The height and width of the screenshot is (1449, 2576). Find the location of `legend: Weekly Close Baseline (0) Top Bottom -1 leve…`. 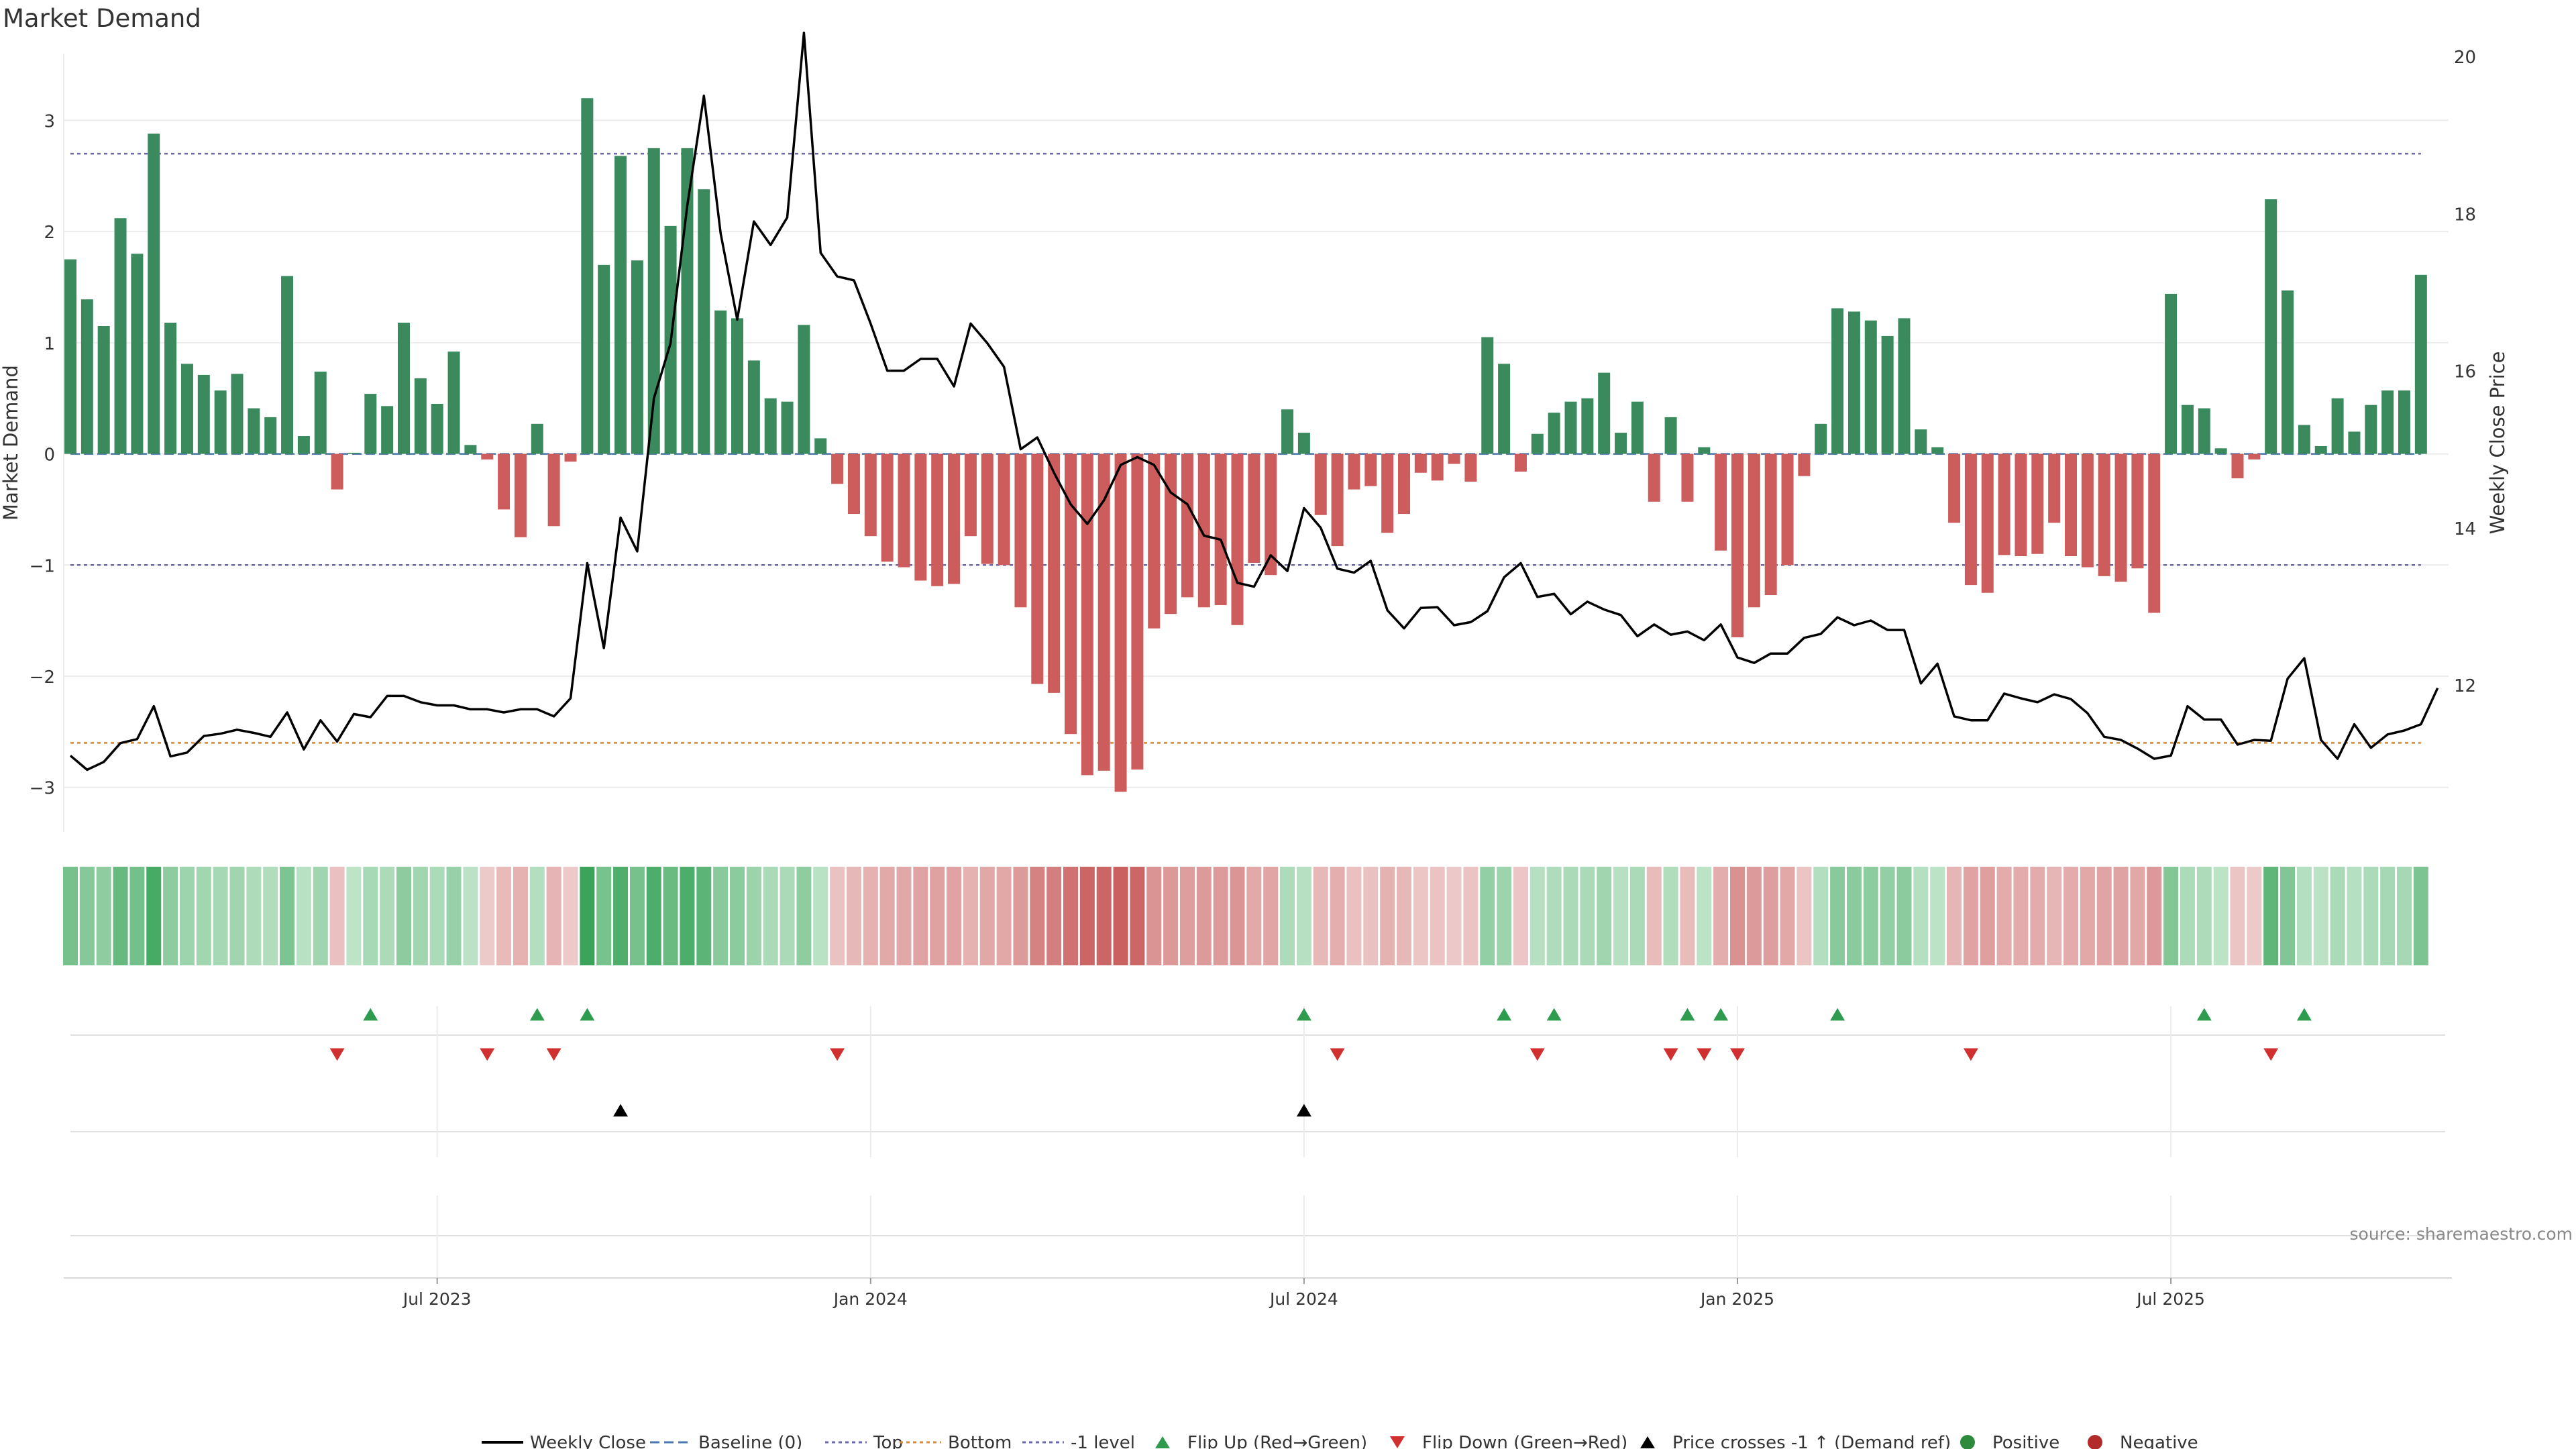

legend: Weekly Close Baseline (0) Top Bottom -1 leve… is located at coordinates (1340, 1441).